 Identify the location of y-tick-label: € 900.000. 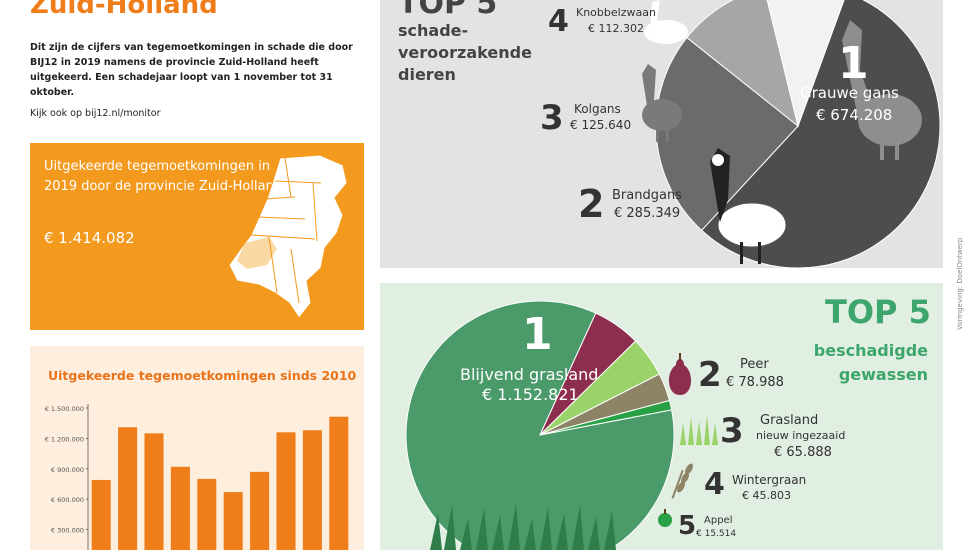
(67, 470).